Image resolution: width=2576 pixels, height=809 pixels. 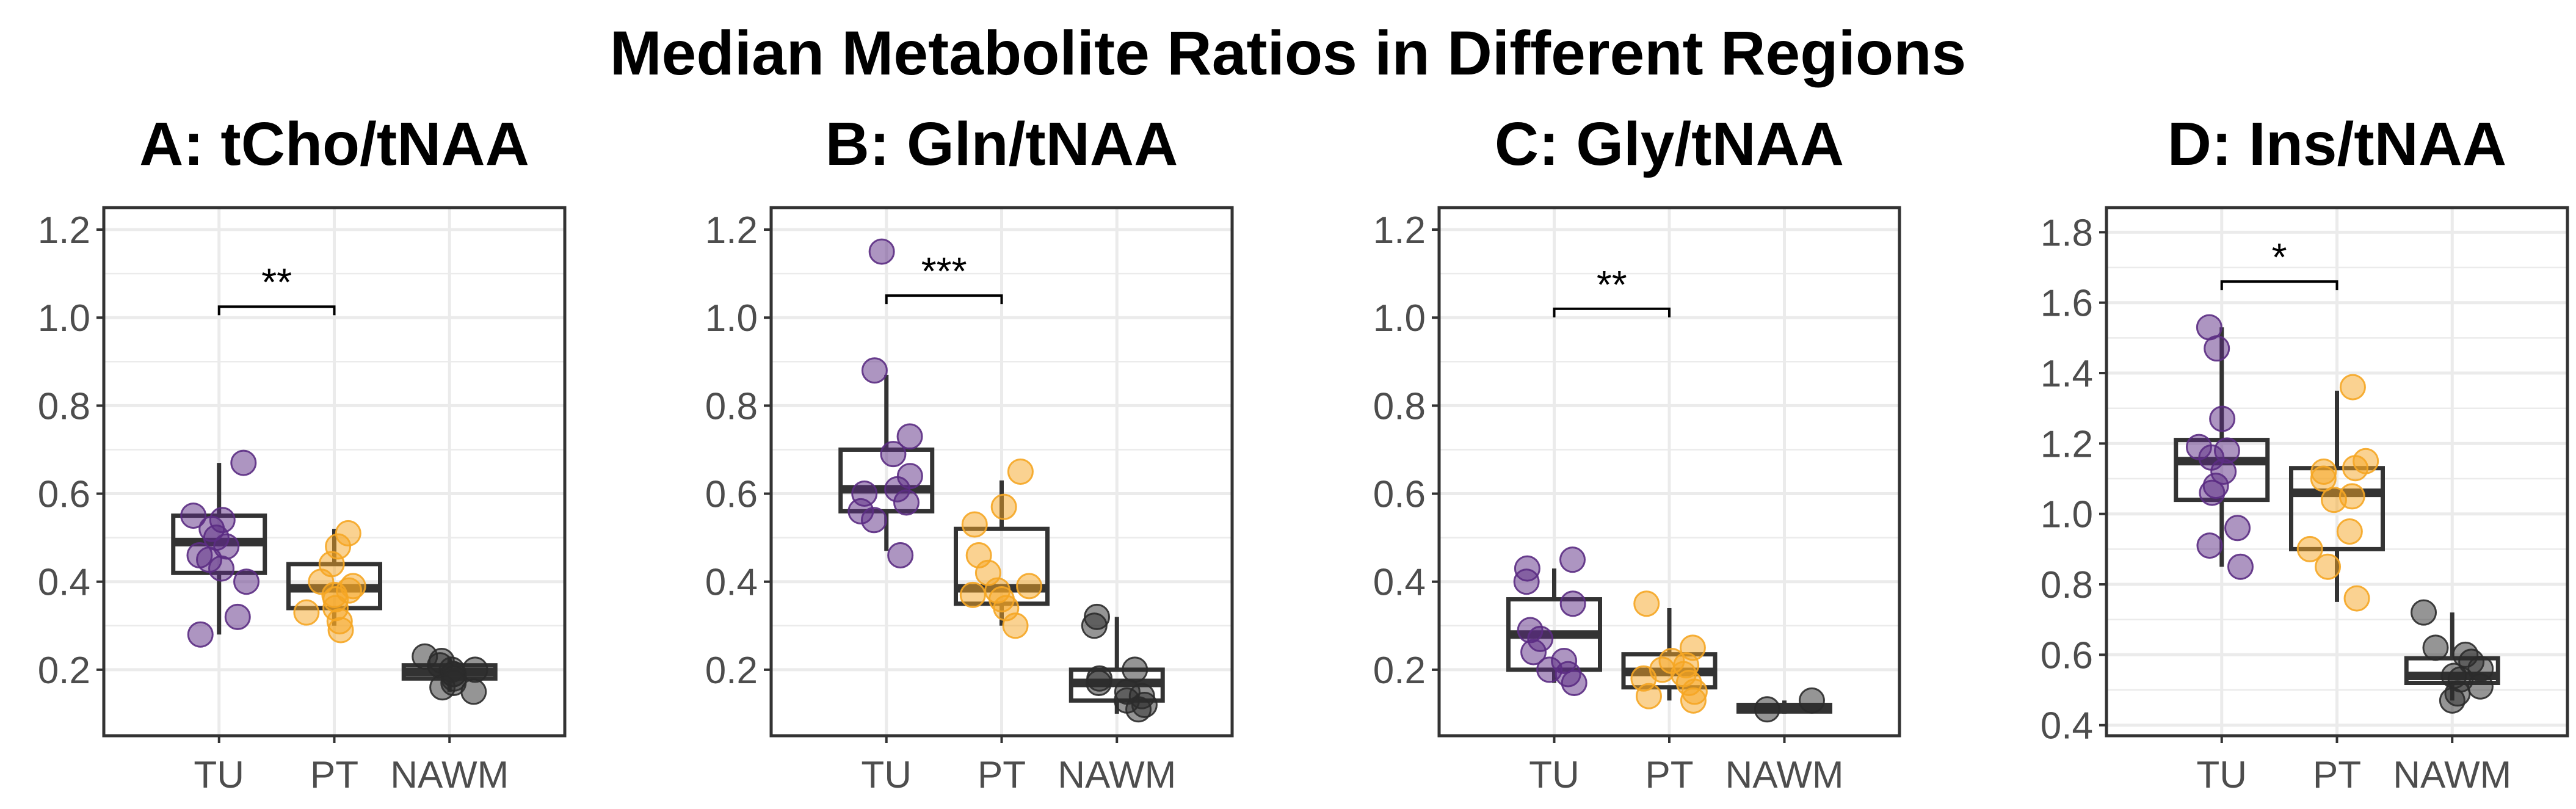 I want to click on box-iqr, so click(x=2337, y=508).